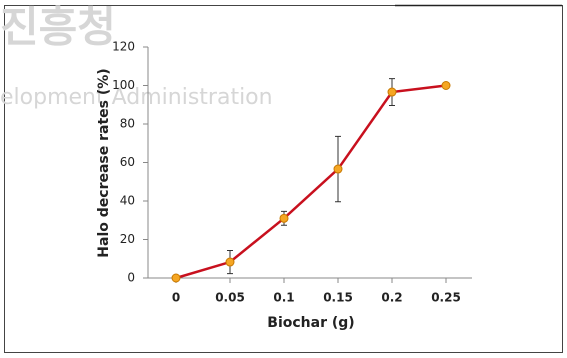  Describe the element at coordinates (230, 298) in the screenshot. I see `x-tick-label: 0.05` at that location.